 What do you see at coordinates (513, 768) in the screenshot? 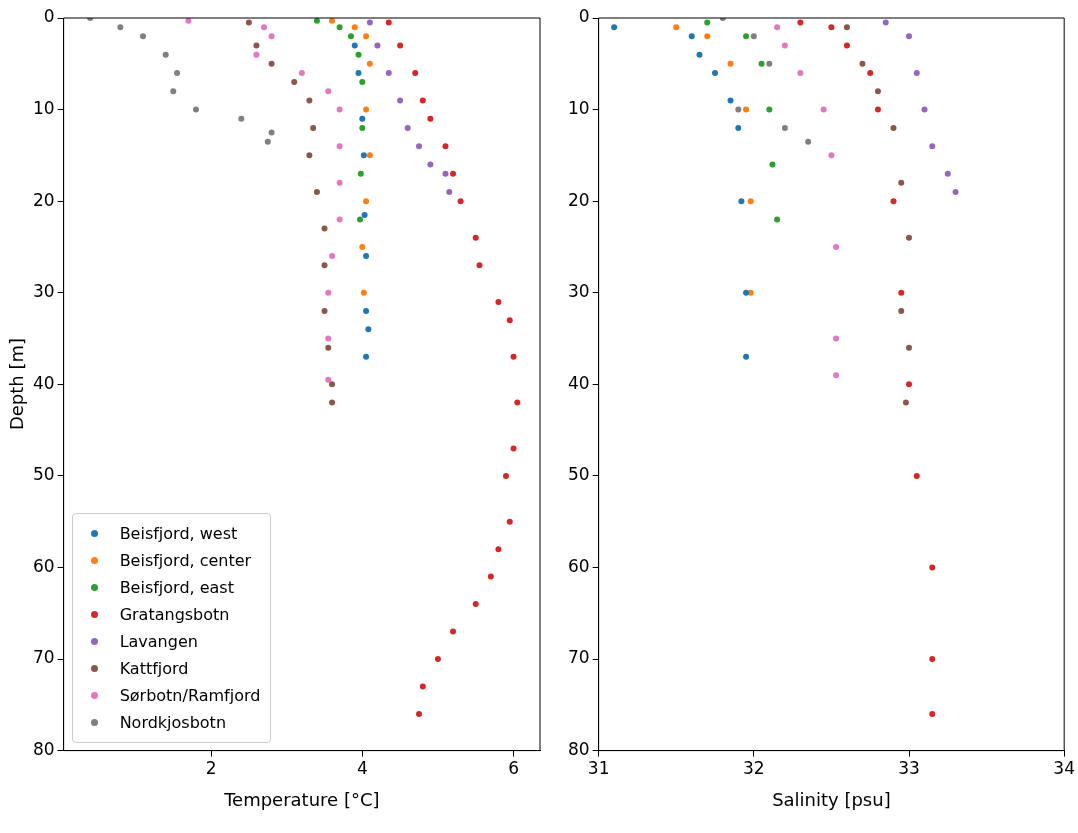
I see `x-tick-label: 6` at bounding box center [513, 768].